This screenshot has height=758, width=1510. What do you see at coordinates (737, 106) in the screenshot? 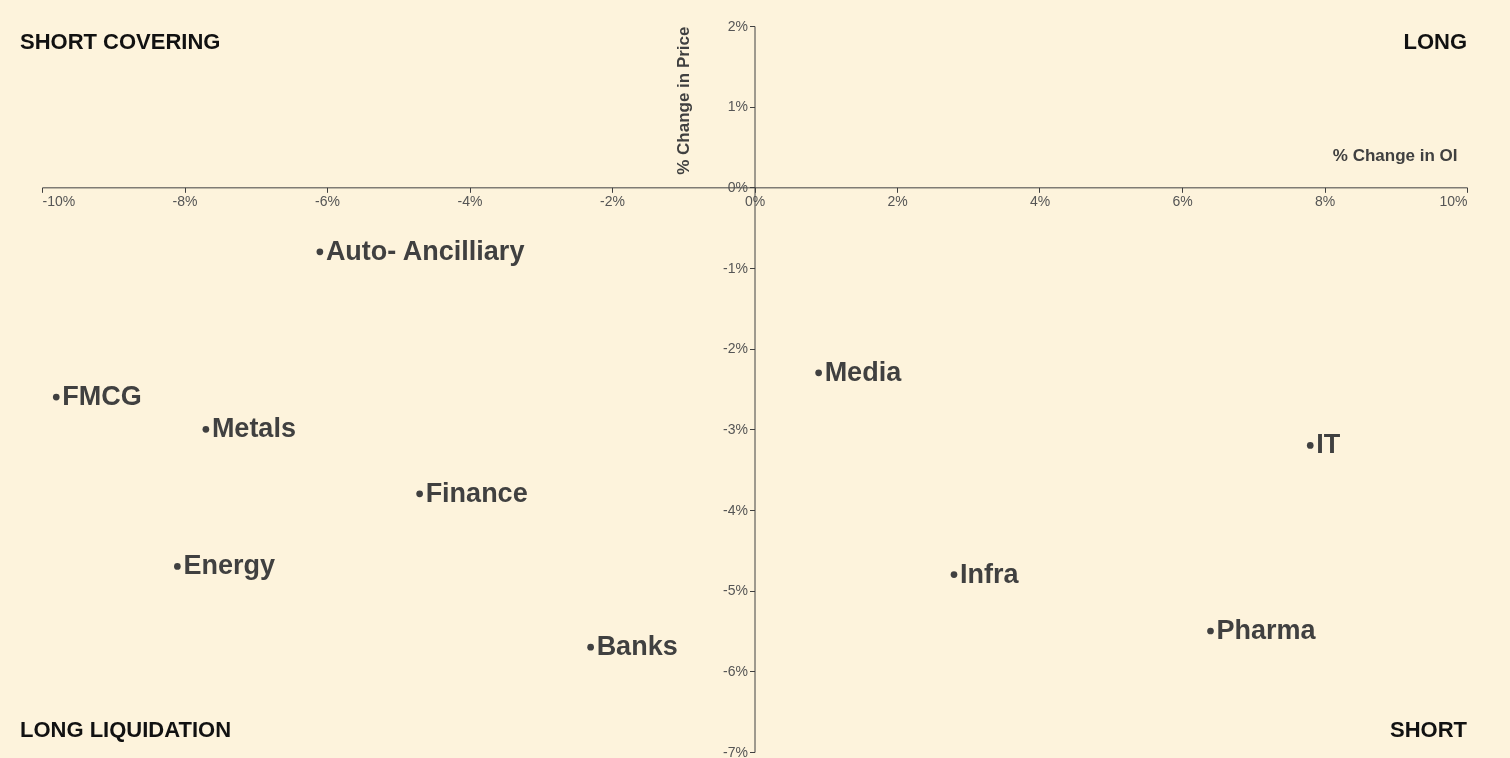
I see `y-tick-label: 1%` at bounding box center [737, 106].